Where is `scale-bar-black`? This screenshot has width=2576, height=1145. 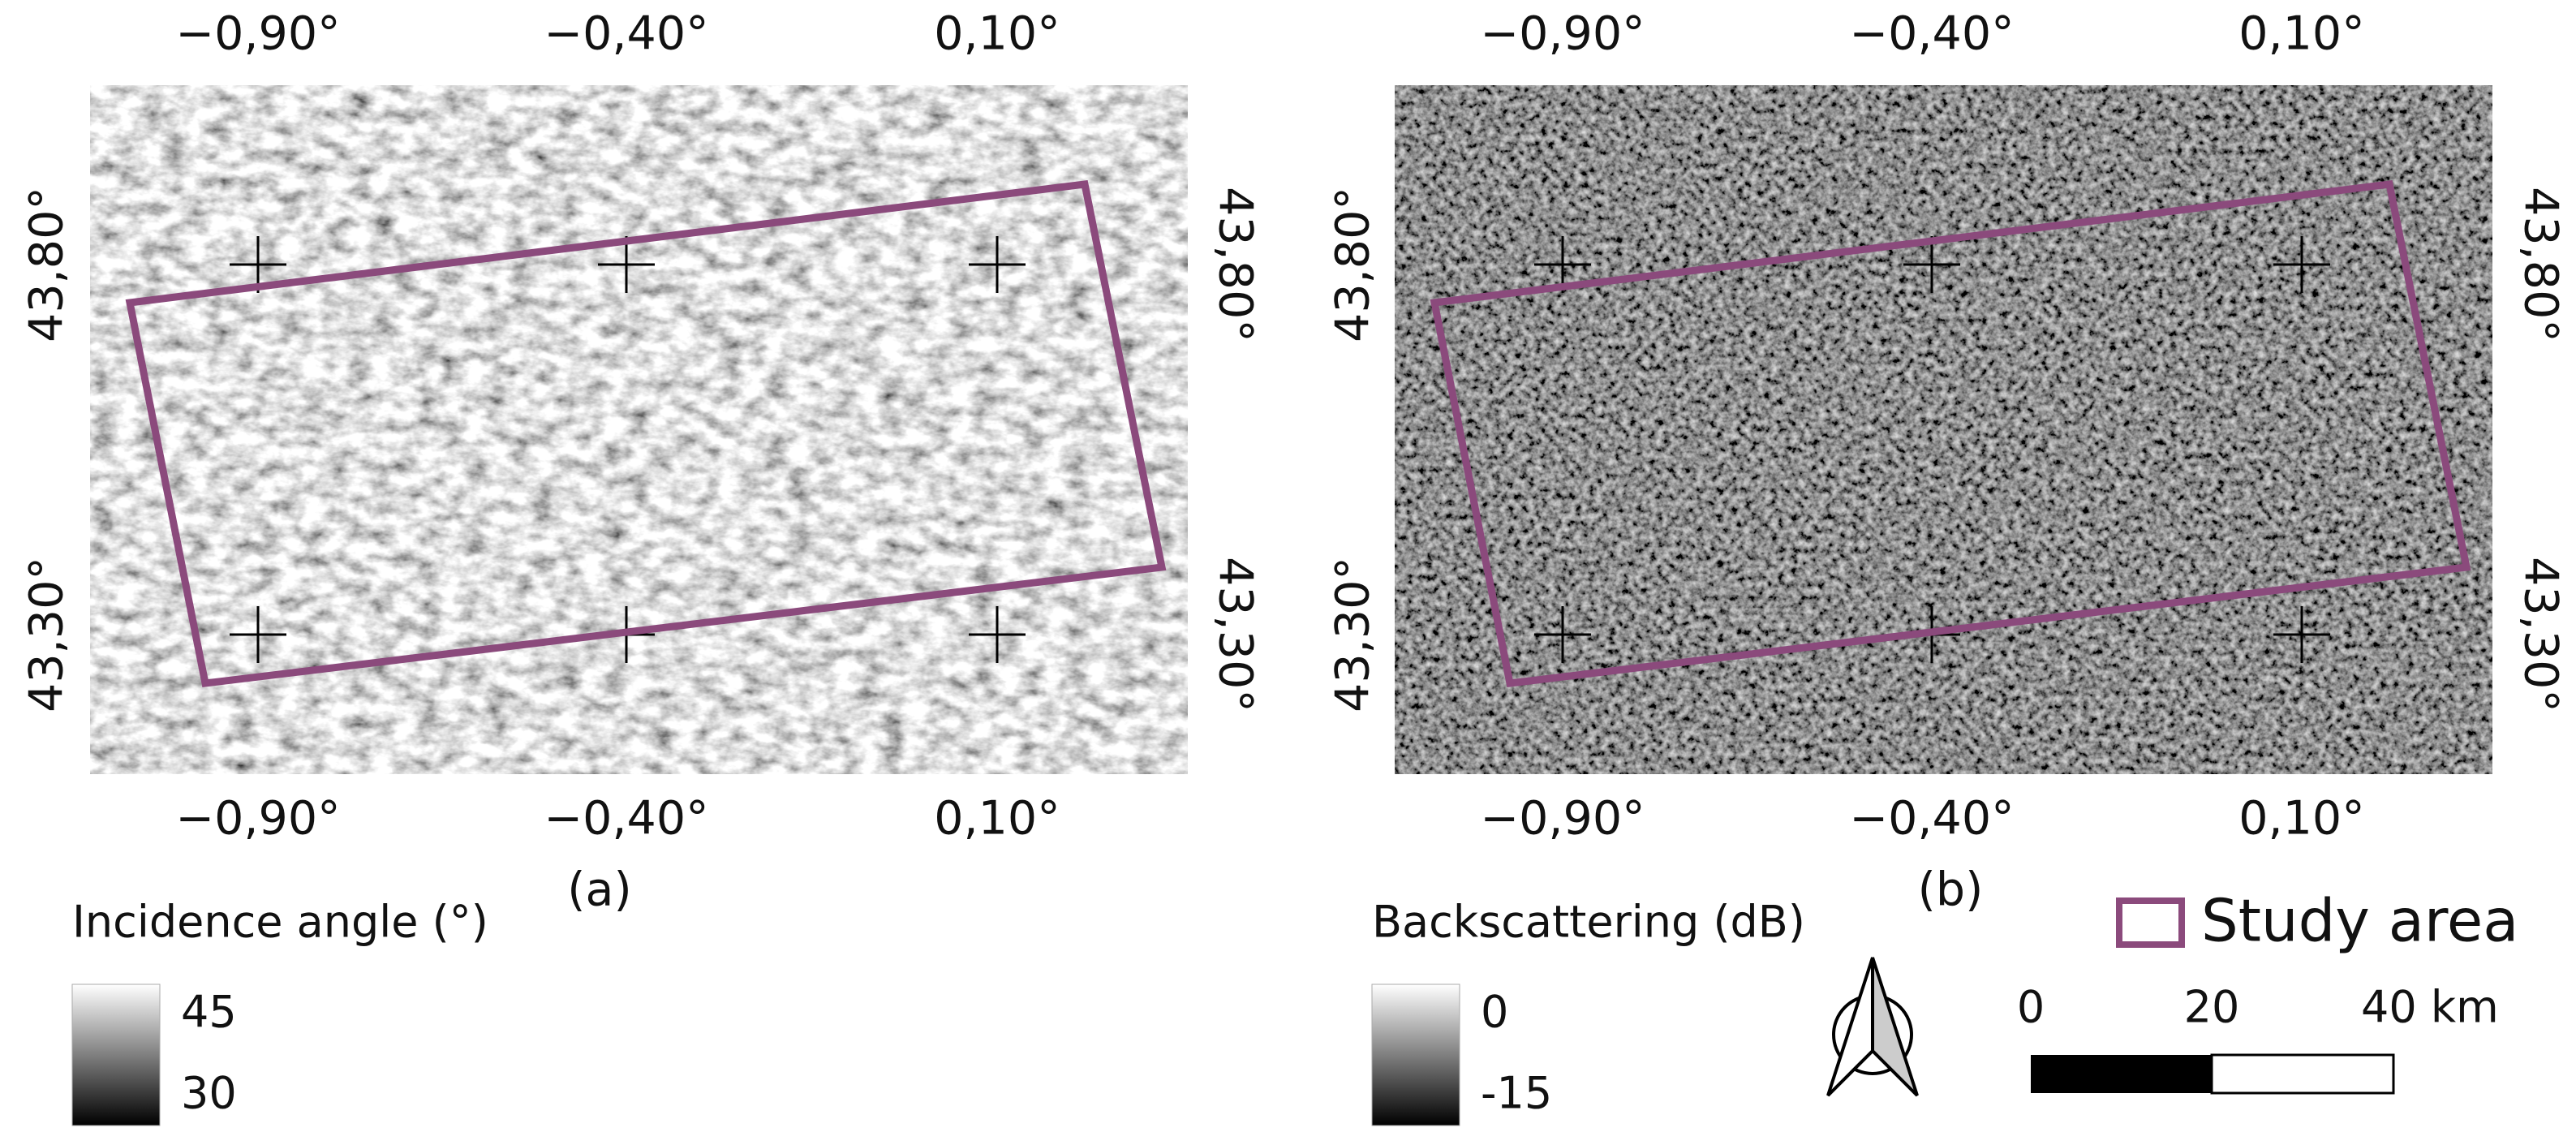 scale-bar-black is located at coordinates (2121, 1074).